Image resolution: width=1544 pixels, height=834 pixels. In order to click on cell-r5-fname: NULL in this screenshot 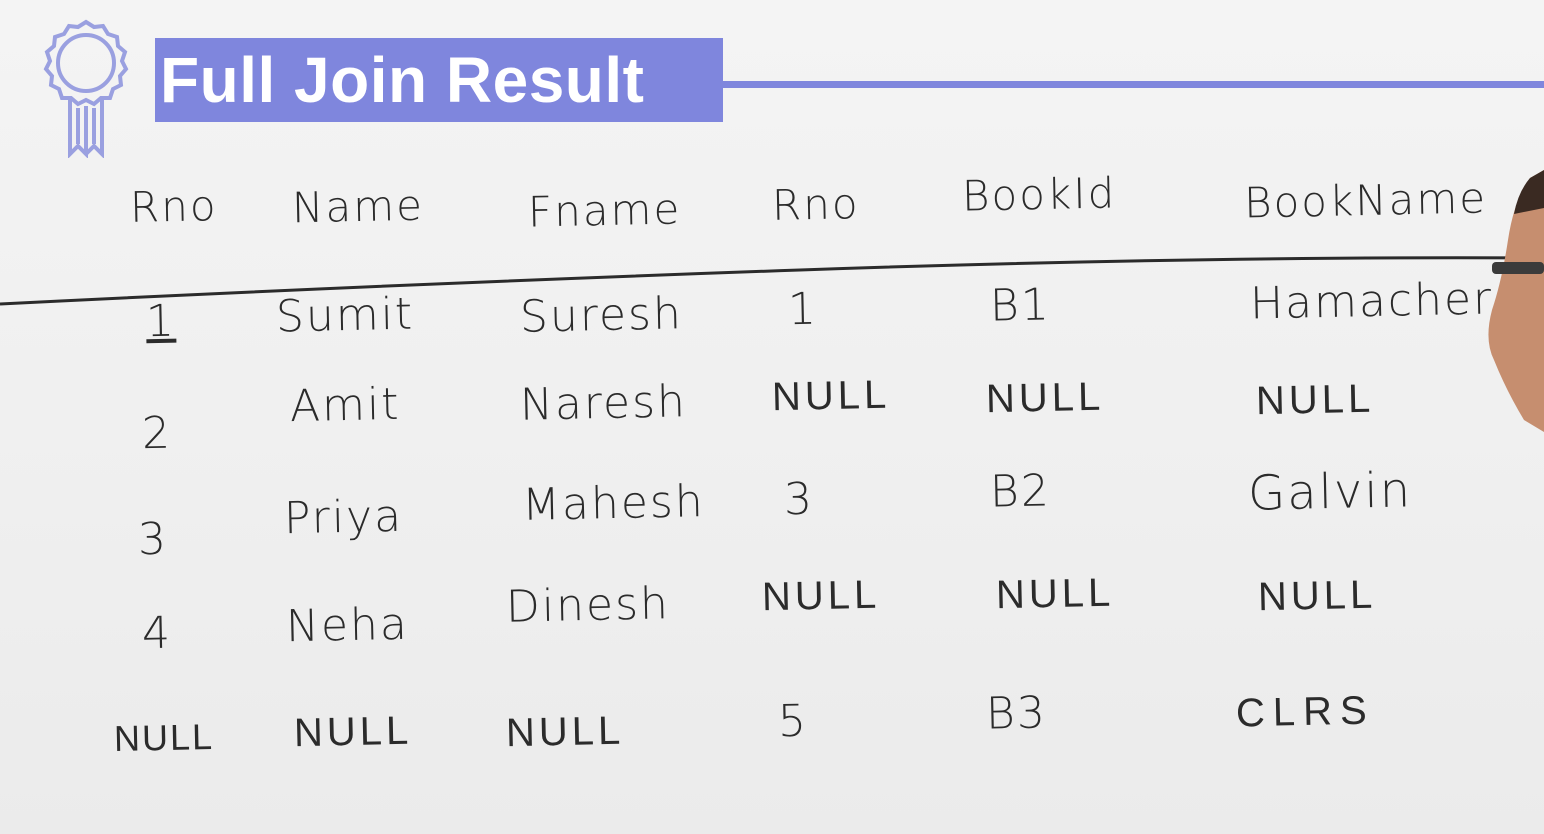, I will do `click(565, 732)`.